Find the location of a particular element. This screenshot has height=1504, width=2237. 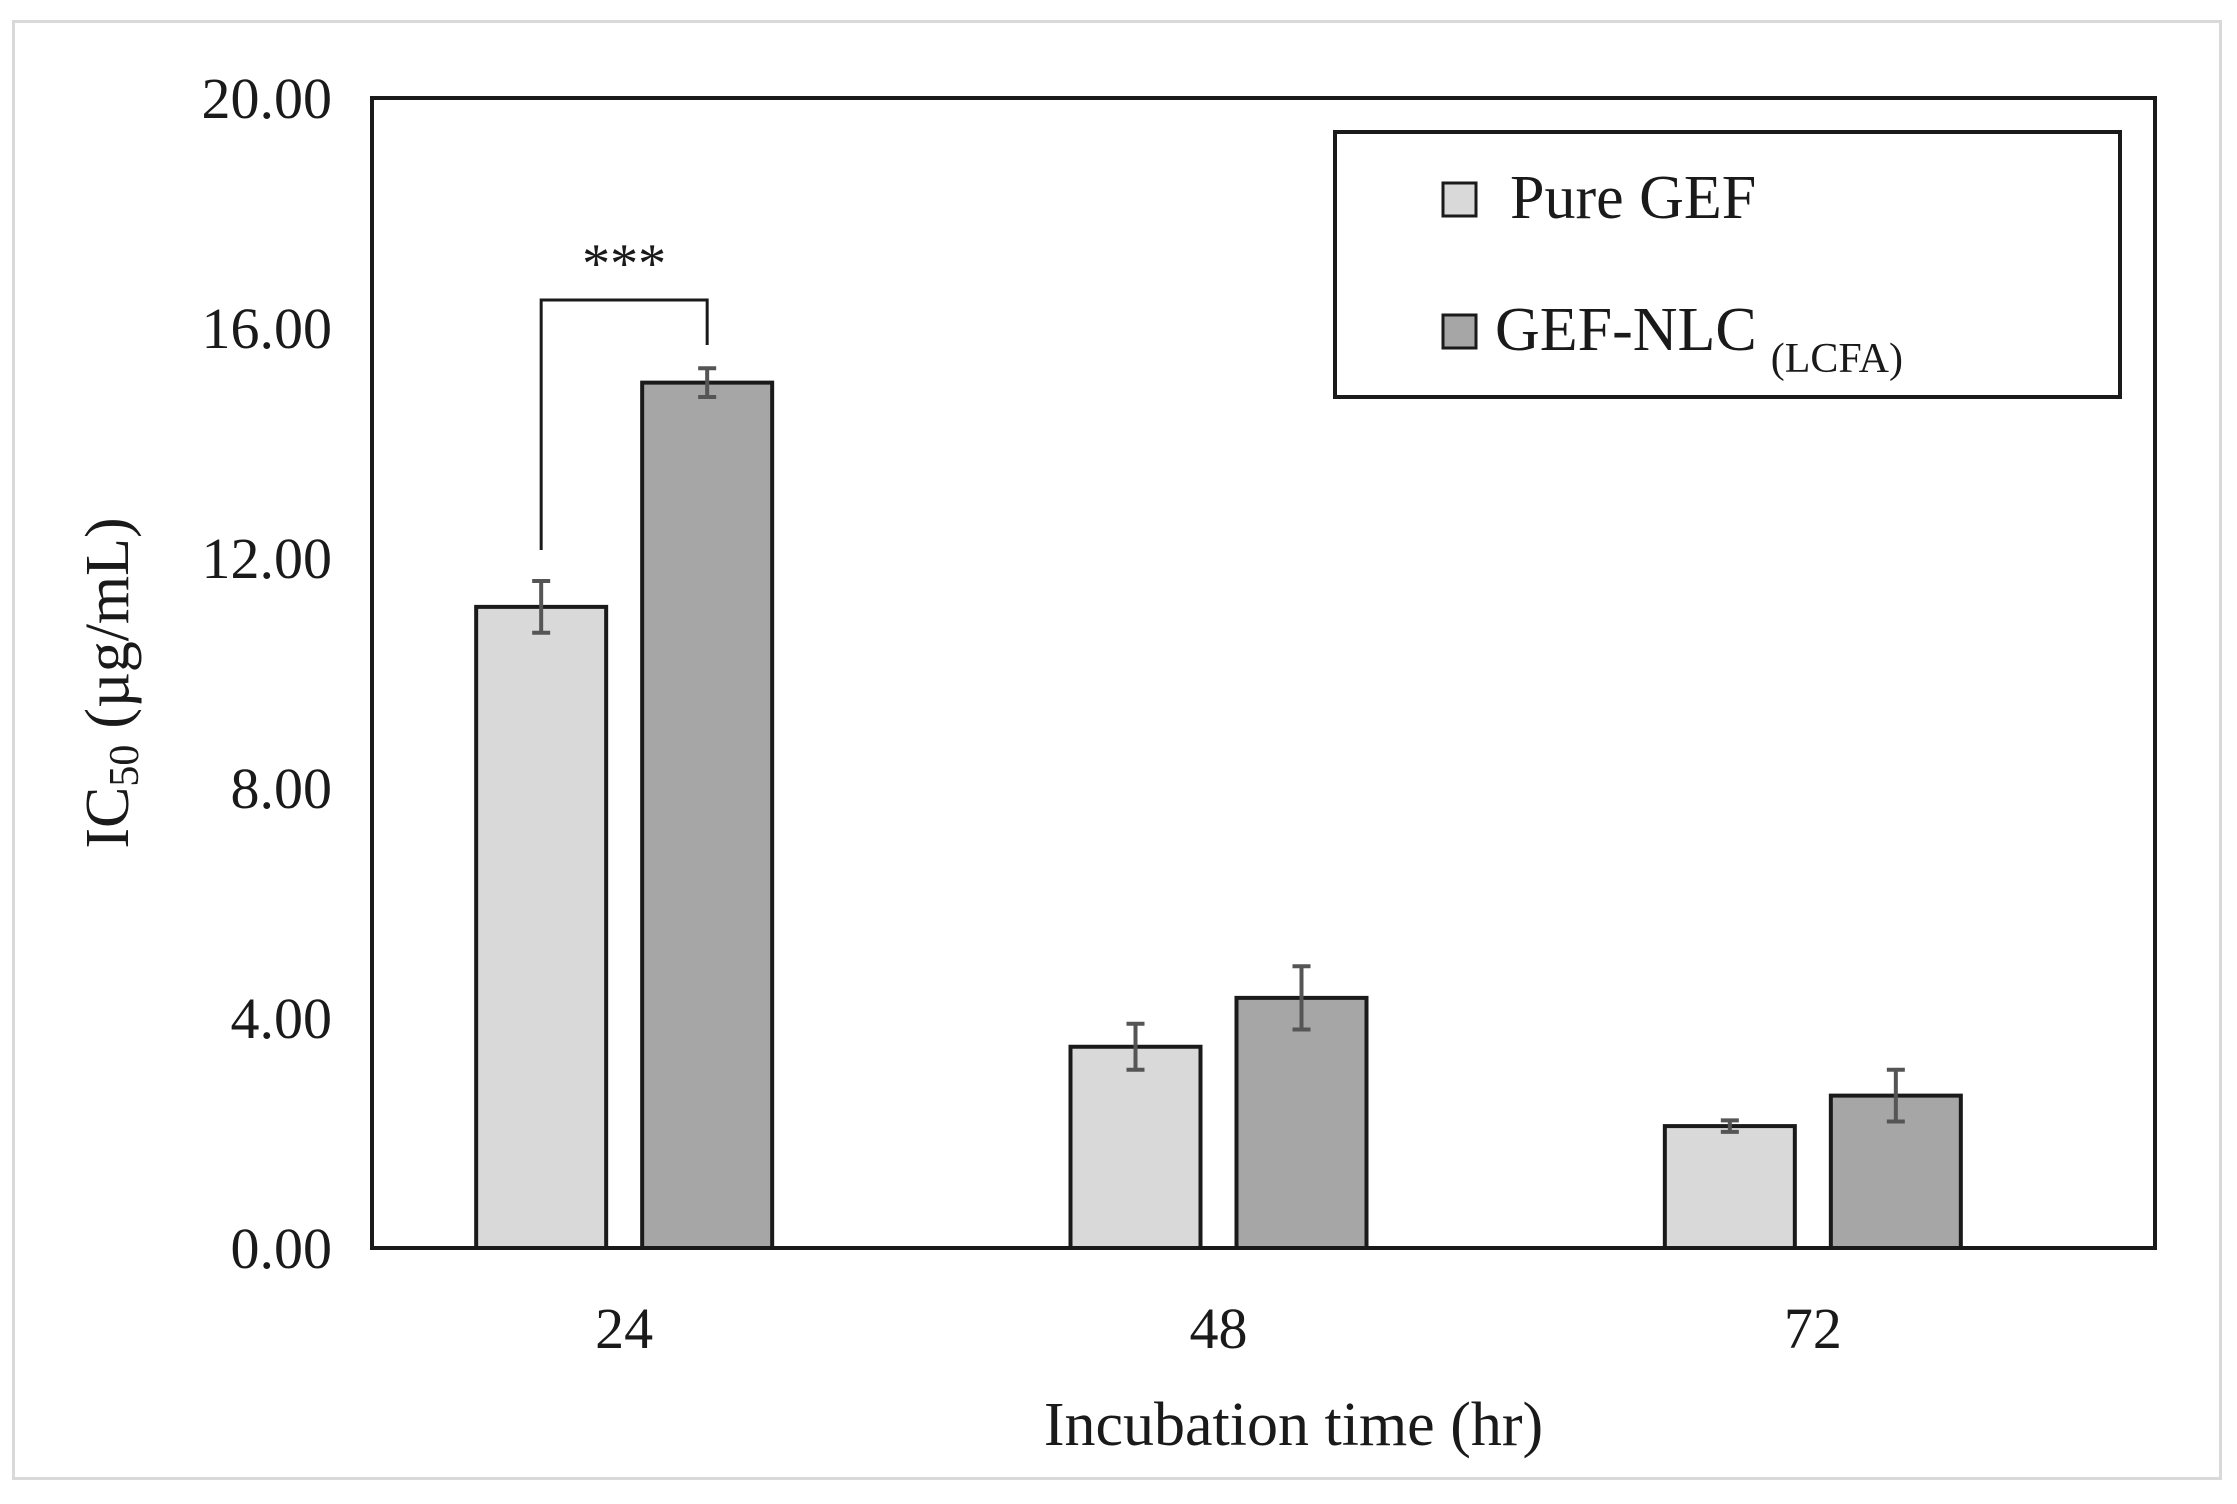

y-tick-label: 16.00 is located at coordinates (267, 328).